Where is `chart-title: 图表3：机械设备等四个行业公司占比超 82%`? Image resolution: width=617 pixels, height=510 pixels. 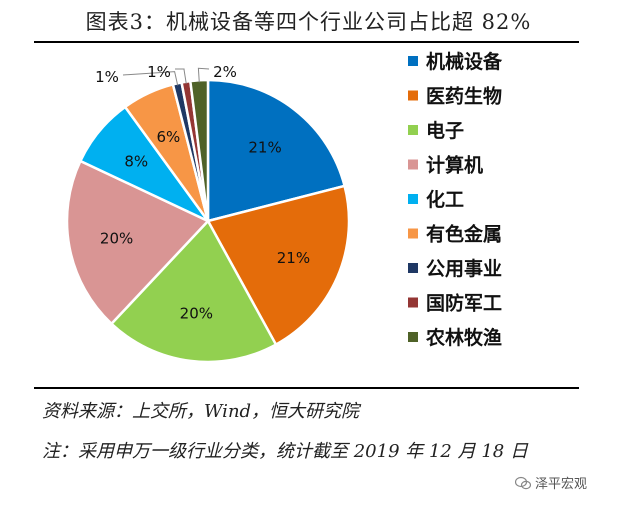 chart-title: 图表3：机械设备等四个行业公司占比超 82% is located at coordinates (308, 22).